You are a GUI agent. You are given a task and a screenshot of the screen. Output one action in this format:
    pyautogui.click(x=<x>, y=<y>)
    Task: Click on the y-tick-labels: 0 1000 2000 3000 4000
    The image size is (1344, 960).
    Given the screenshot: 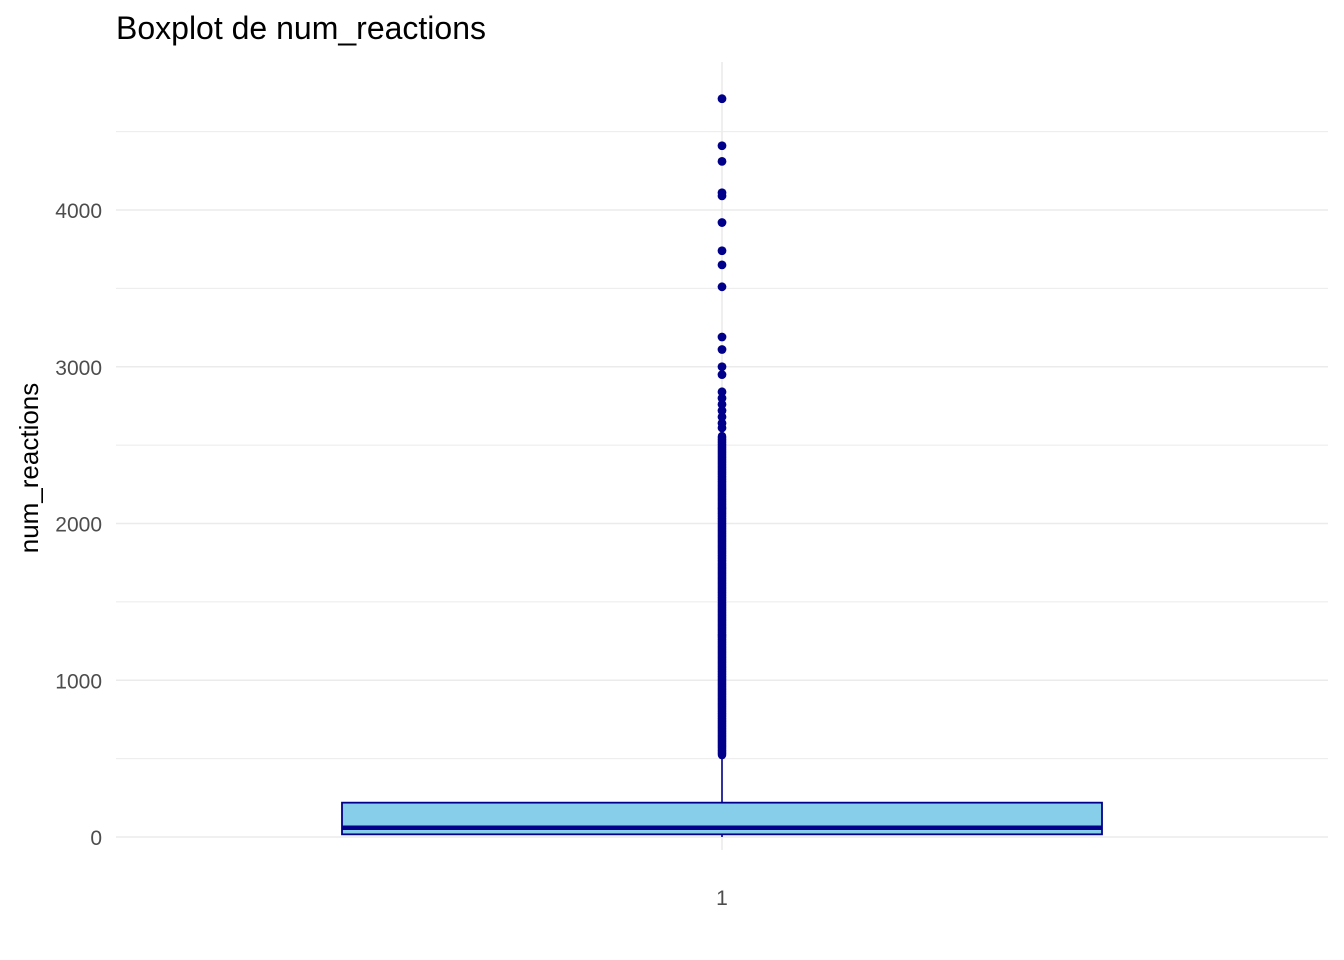 What is the action you would take?
    pyautogui.click(x=78, y=525)
    